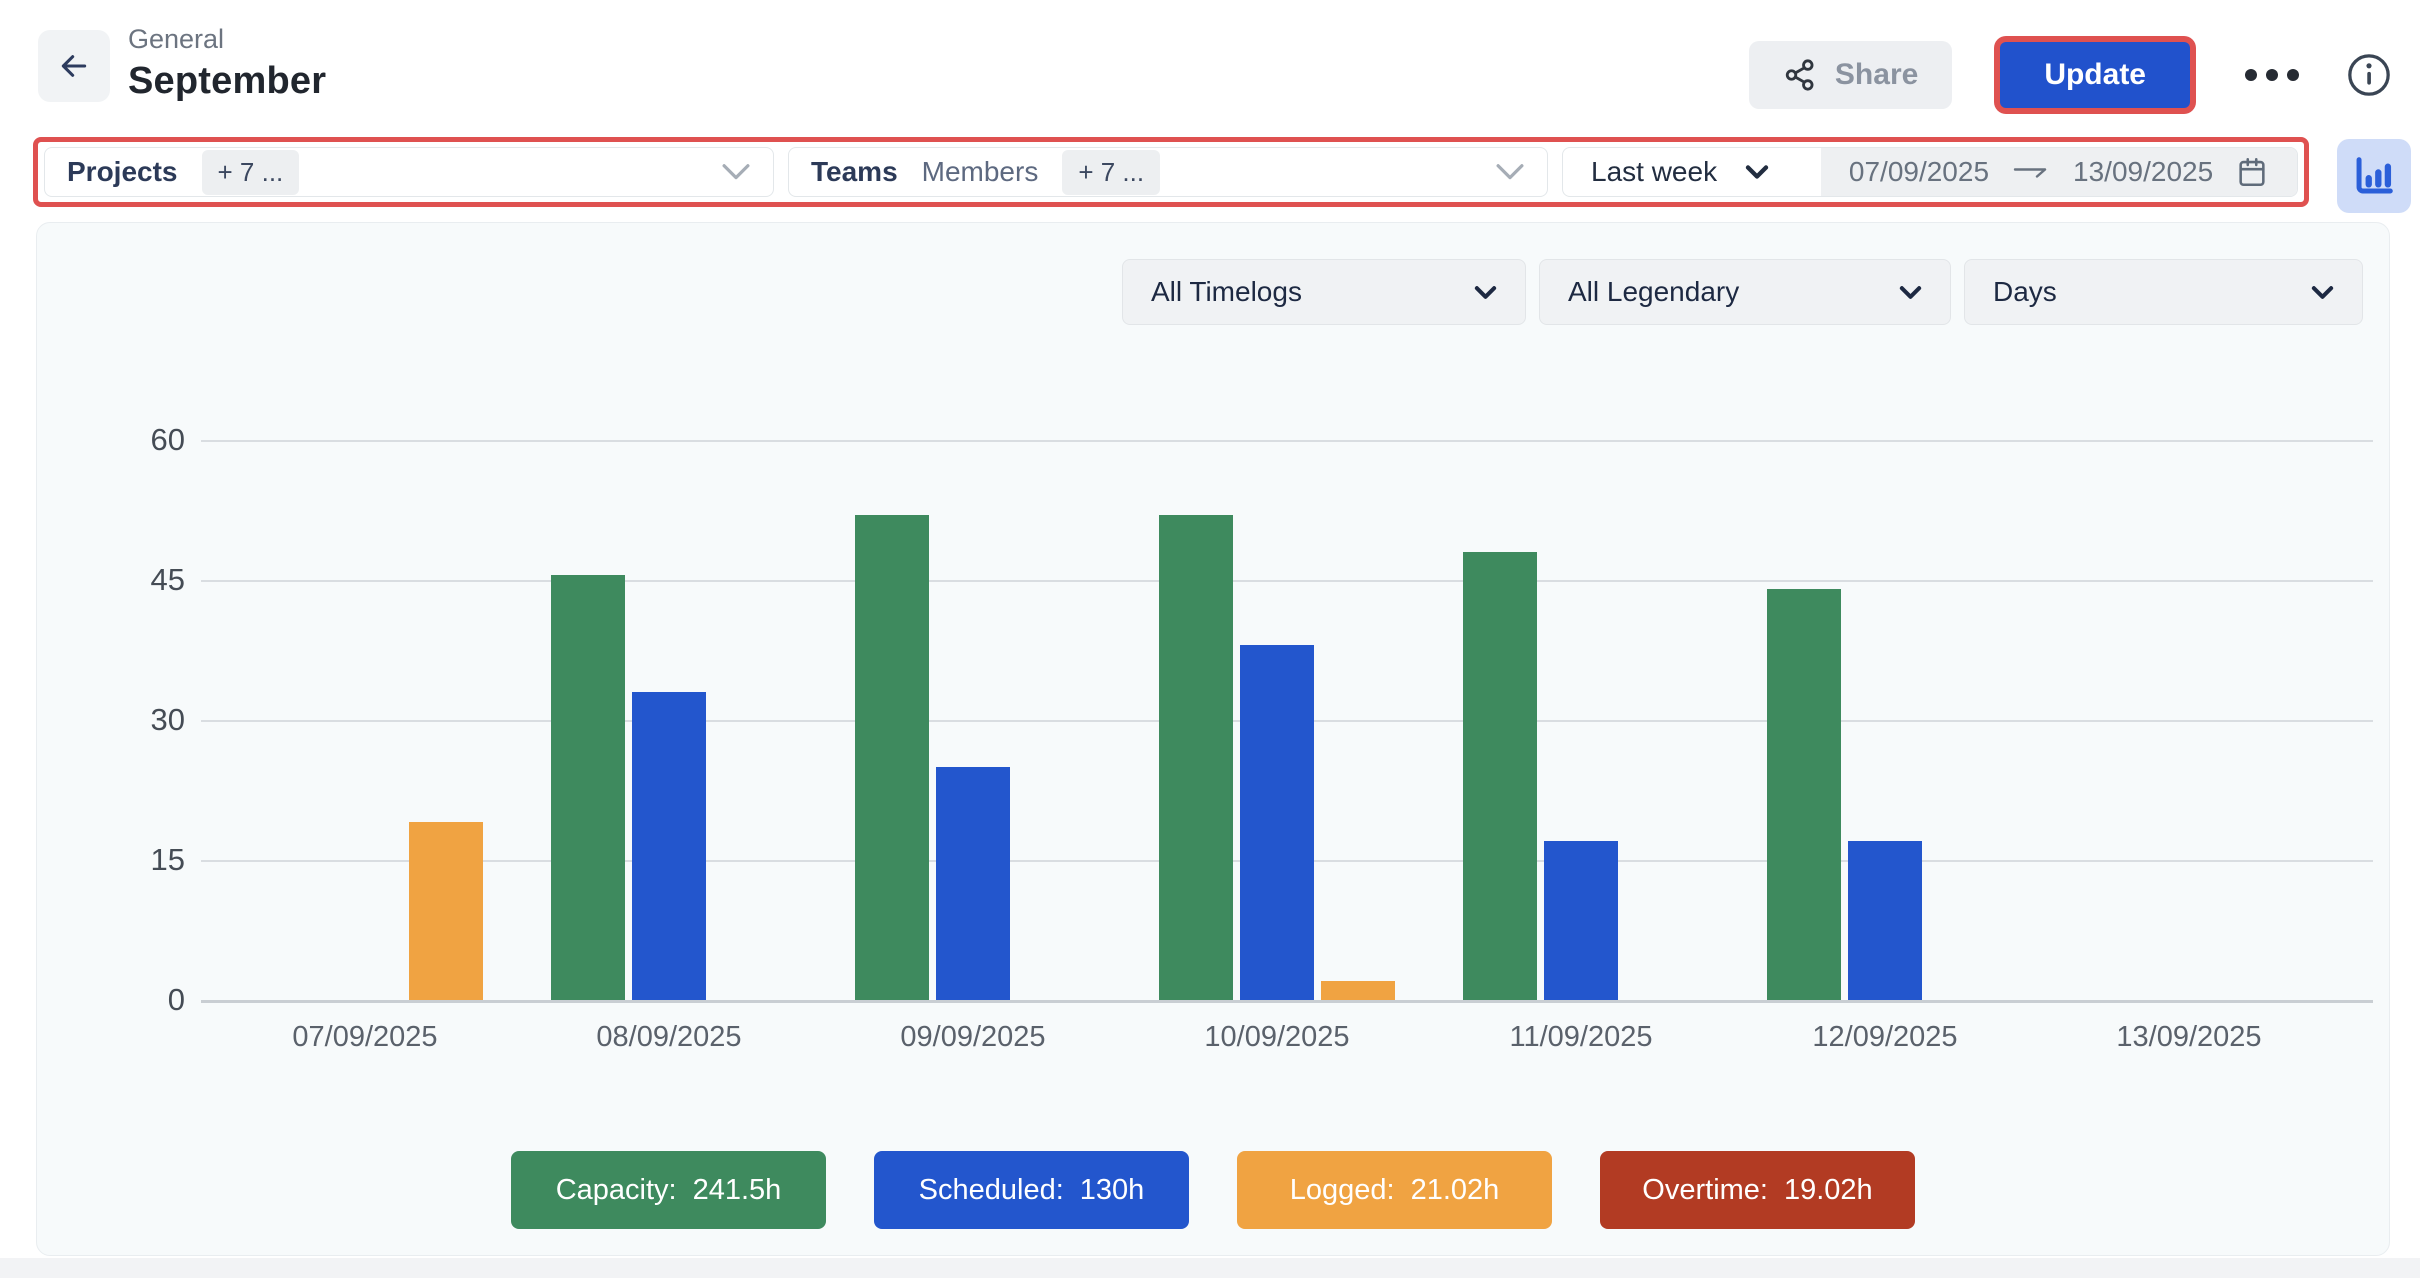 The image size is (2420, 1278). Describe the element at coordinates (2189, 1037) in the screenshot. I see `x-tick-13/09/2025: 13/09/2025` at that location.